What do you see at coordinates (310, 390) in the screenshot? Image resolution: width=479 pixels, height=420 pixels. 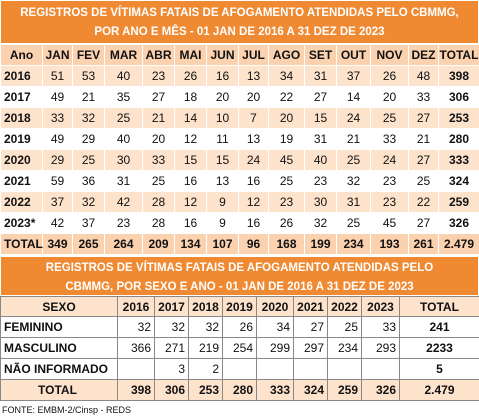 I see `total-cell: 324` at bounding box center [310, 390].